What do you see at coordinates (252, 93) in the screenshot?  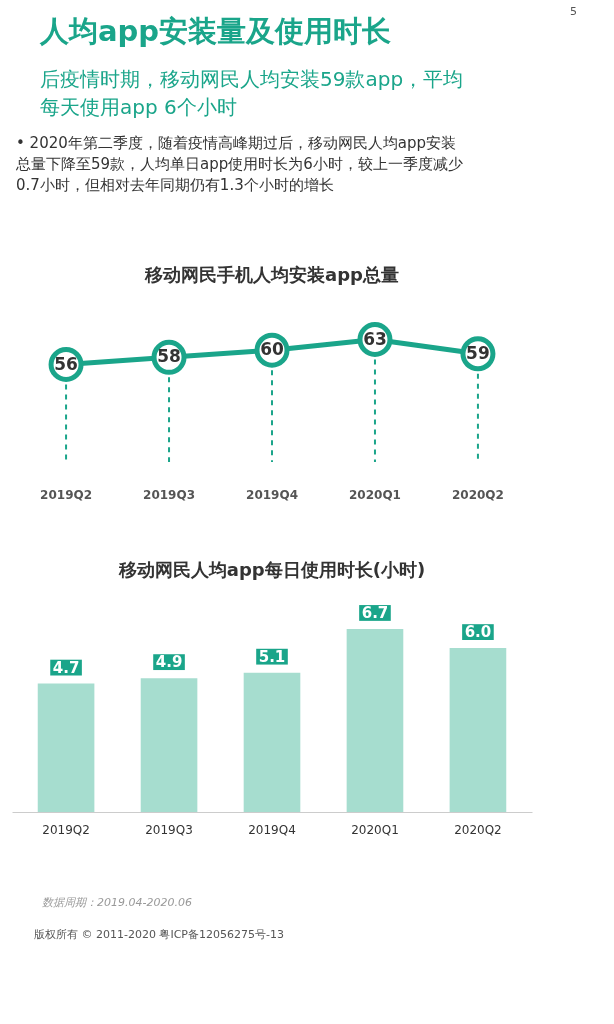 I see `text: 后疫情时期，移动网民人均安装59款app，平均每天使用app 6个小时` at bounding box center [252, 93].